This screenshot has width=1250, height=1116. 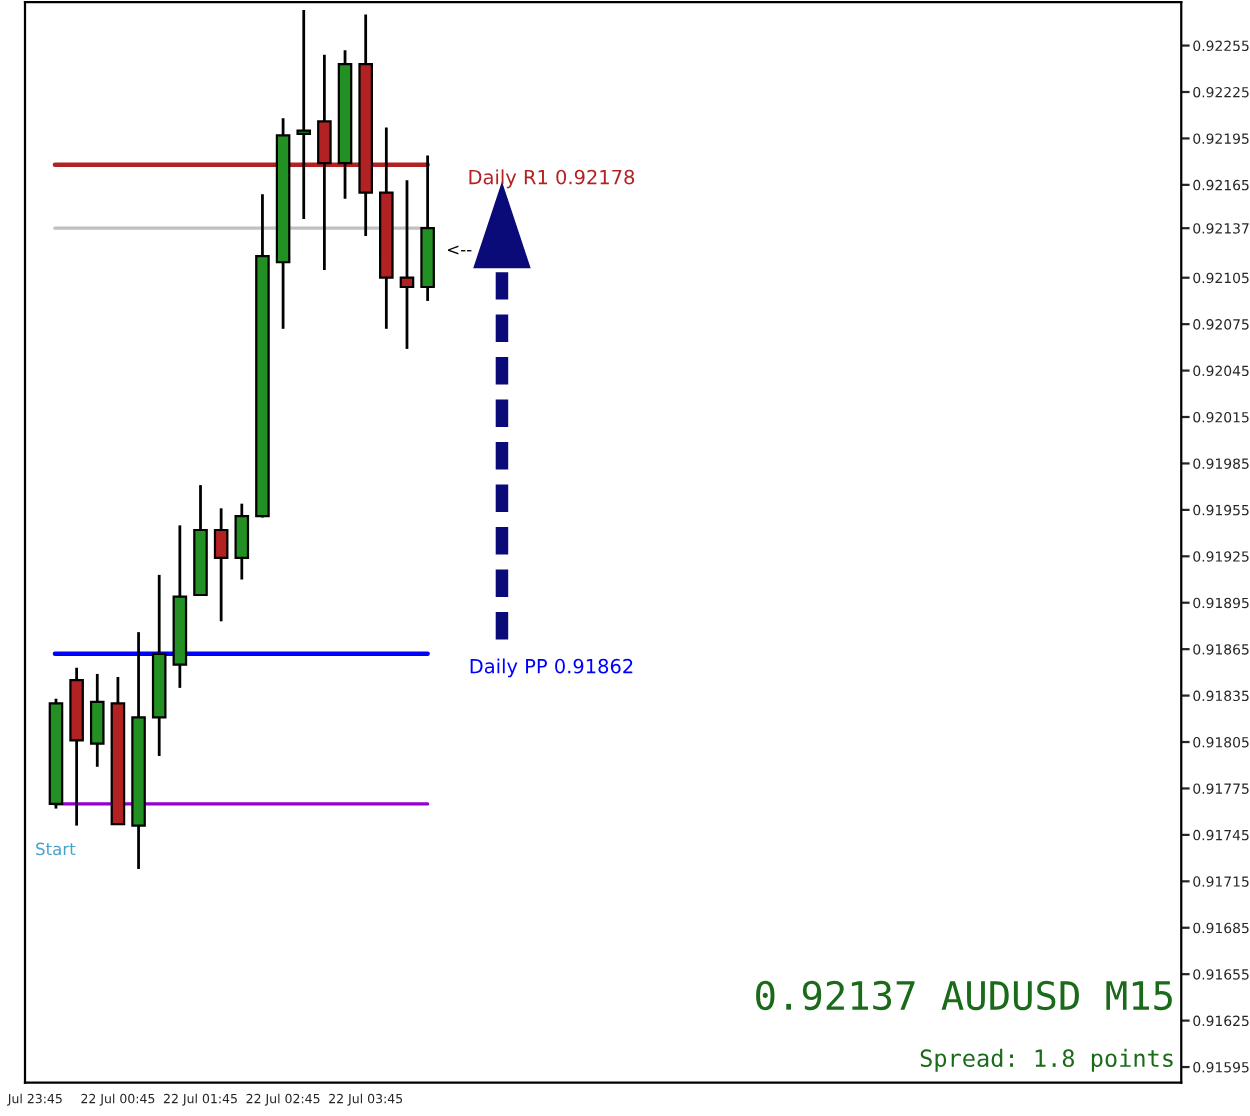 I want to click on ref-line-label: Daily PP 0.91862, so click(x=551, y=668).